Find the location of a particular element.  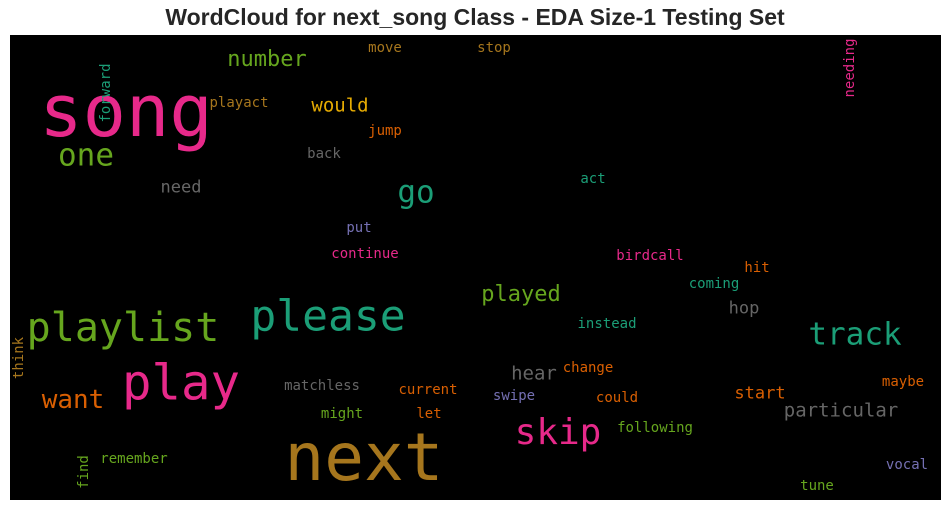

word-birdcall: birdcall is located at coordinates (650, 256).